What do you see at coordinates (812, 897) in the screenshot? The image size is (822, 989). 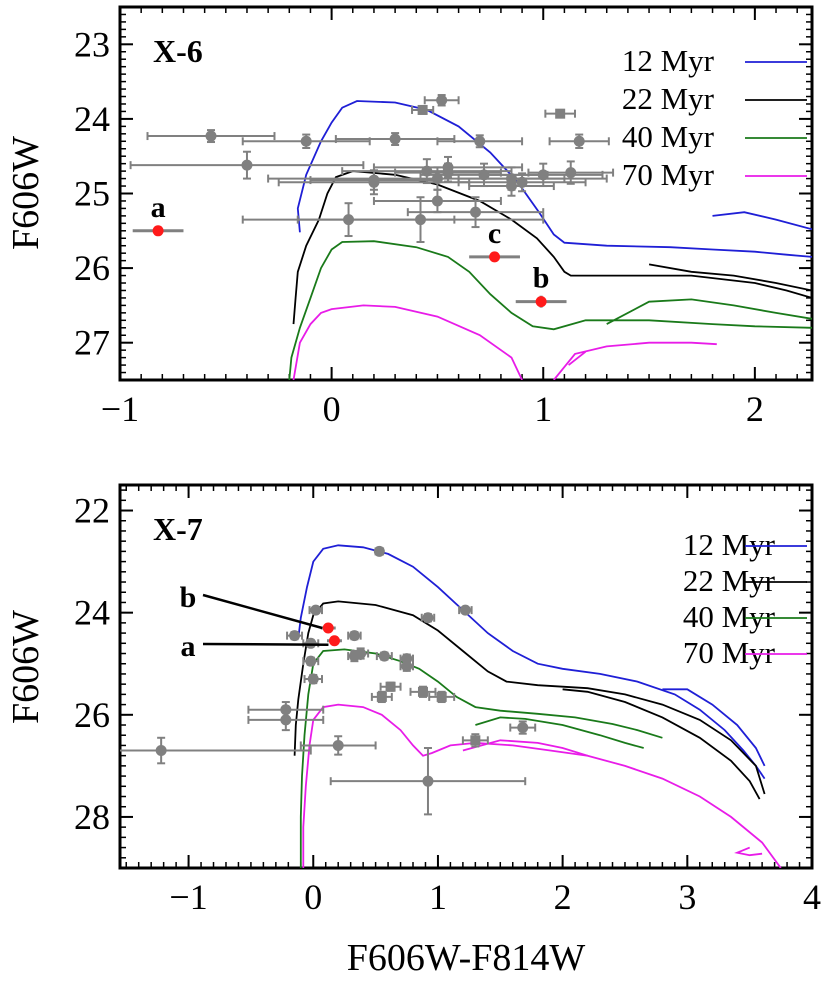 I see `x-tick-label: 4` at bounding box center [812, 897].